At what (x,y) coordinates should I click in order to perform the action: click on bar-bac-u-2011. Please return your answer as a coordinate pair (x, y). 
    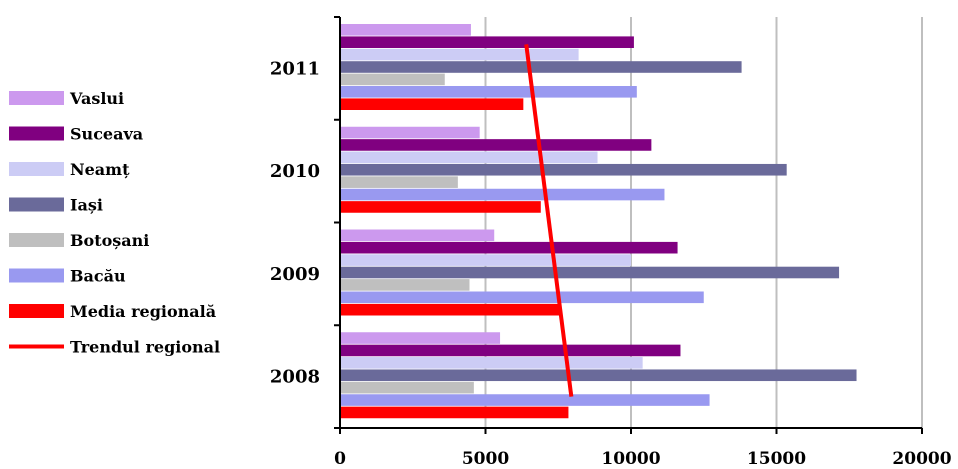
    Looking at the image, I should click on (488, 92).